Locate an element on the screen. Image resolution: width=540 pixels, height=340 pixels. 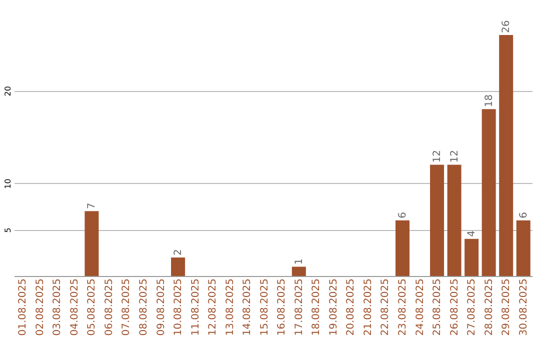
y-tick-label: 20 is located at coordinates (8, 91).